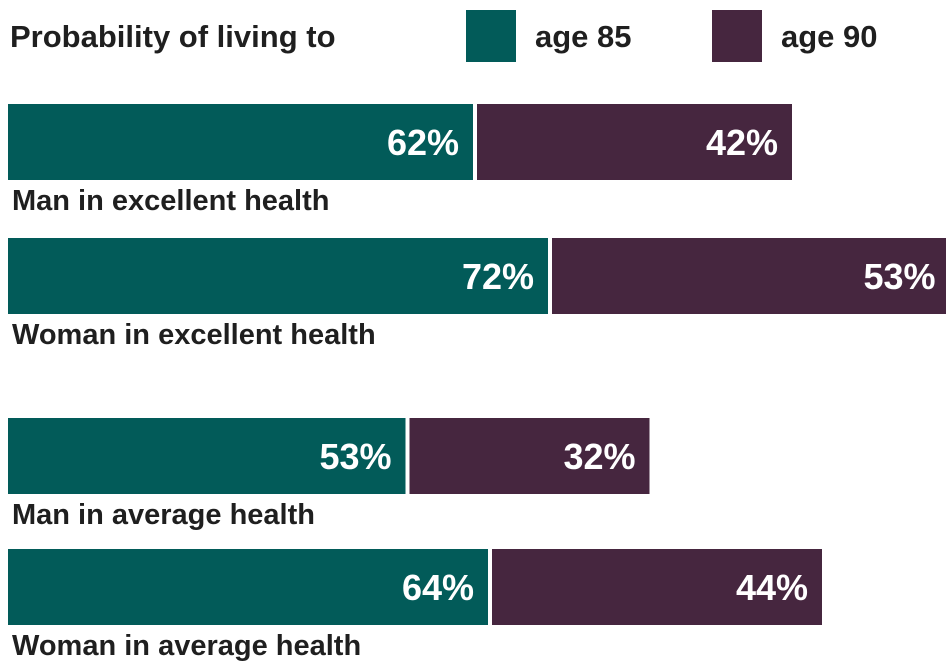 Image resolution: width=946 pixels, height=667 pixels. I want to click on legend-title: Probability of living to, so click(173, 36).